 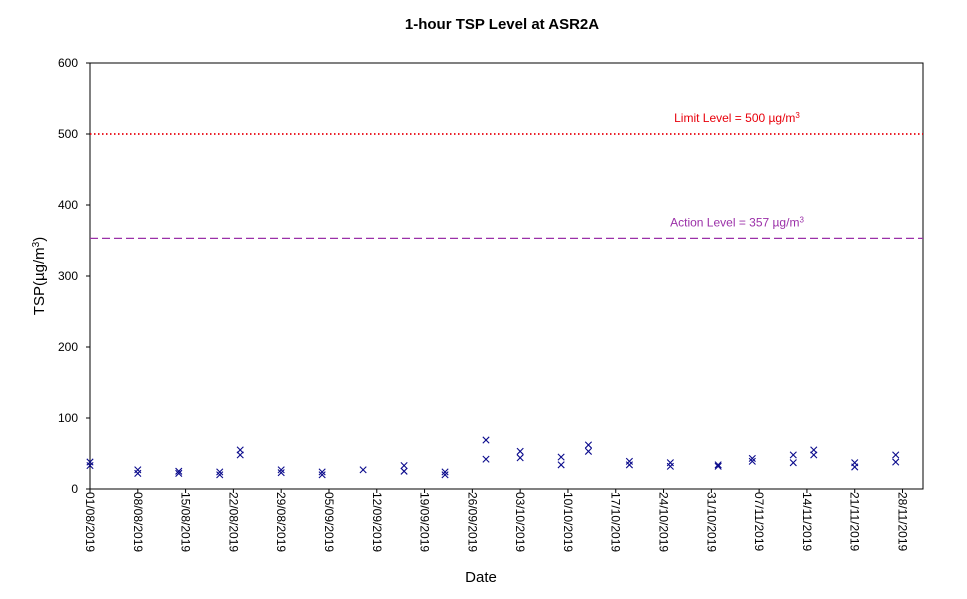 What do you see at coordinates (759, 521) in the screenshot?
I see `x-tick-label: 07/11/2019` at bounding box center [759, 521].